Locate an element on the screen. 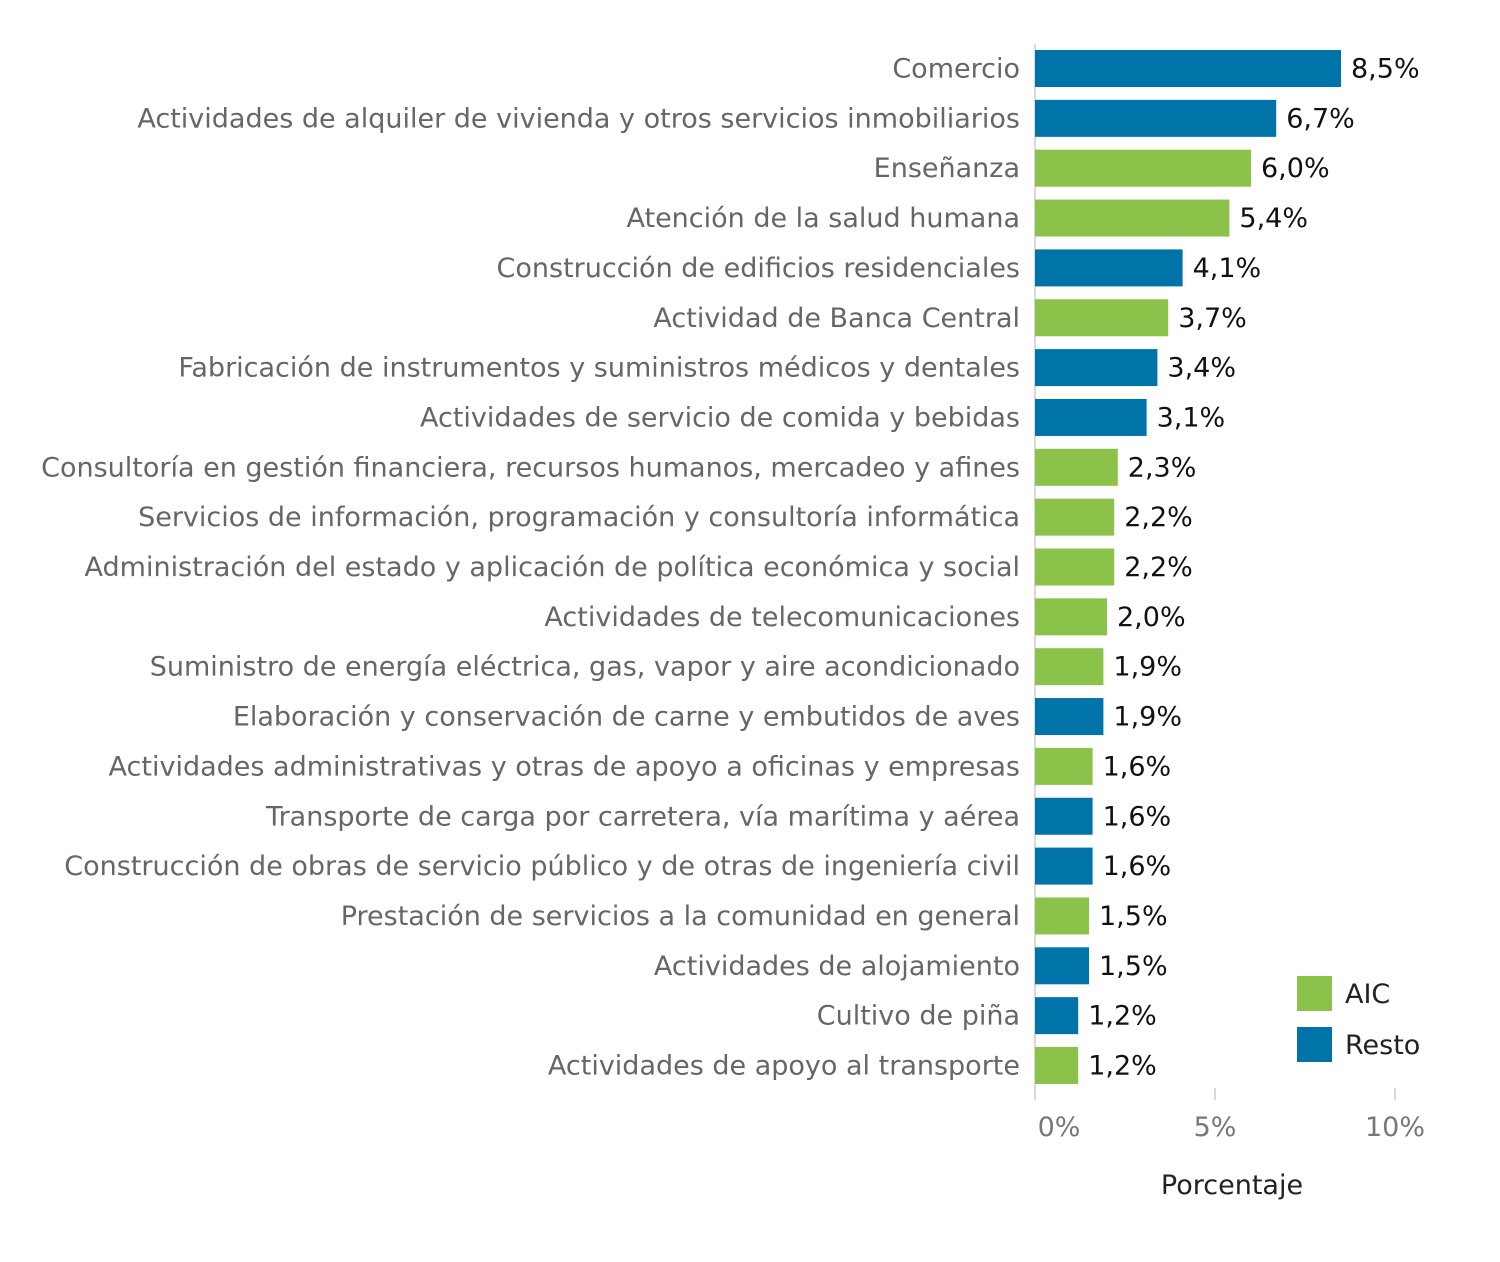 The height and width of the screenshot is (1262, 1500). x-tick-label: 10% is located at coordinates (1395, 1127).